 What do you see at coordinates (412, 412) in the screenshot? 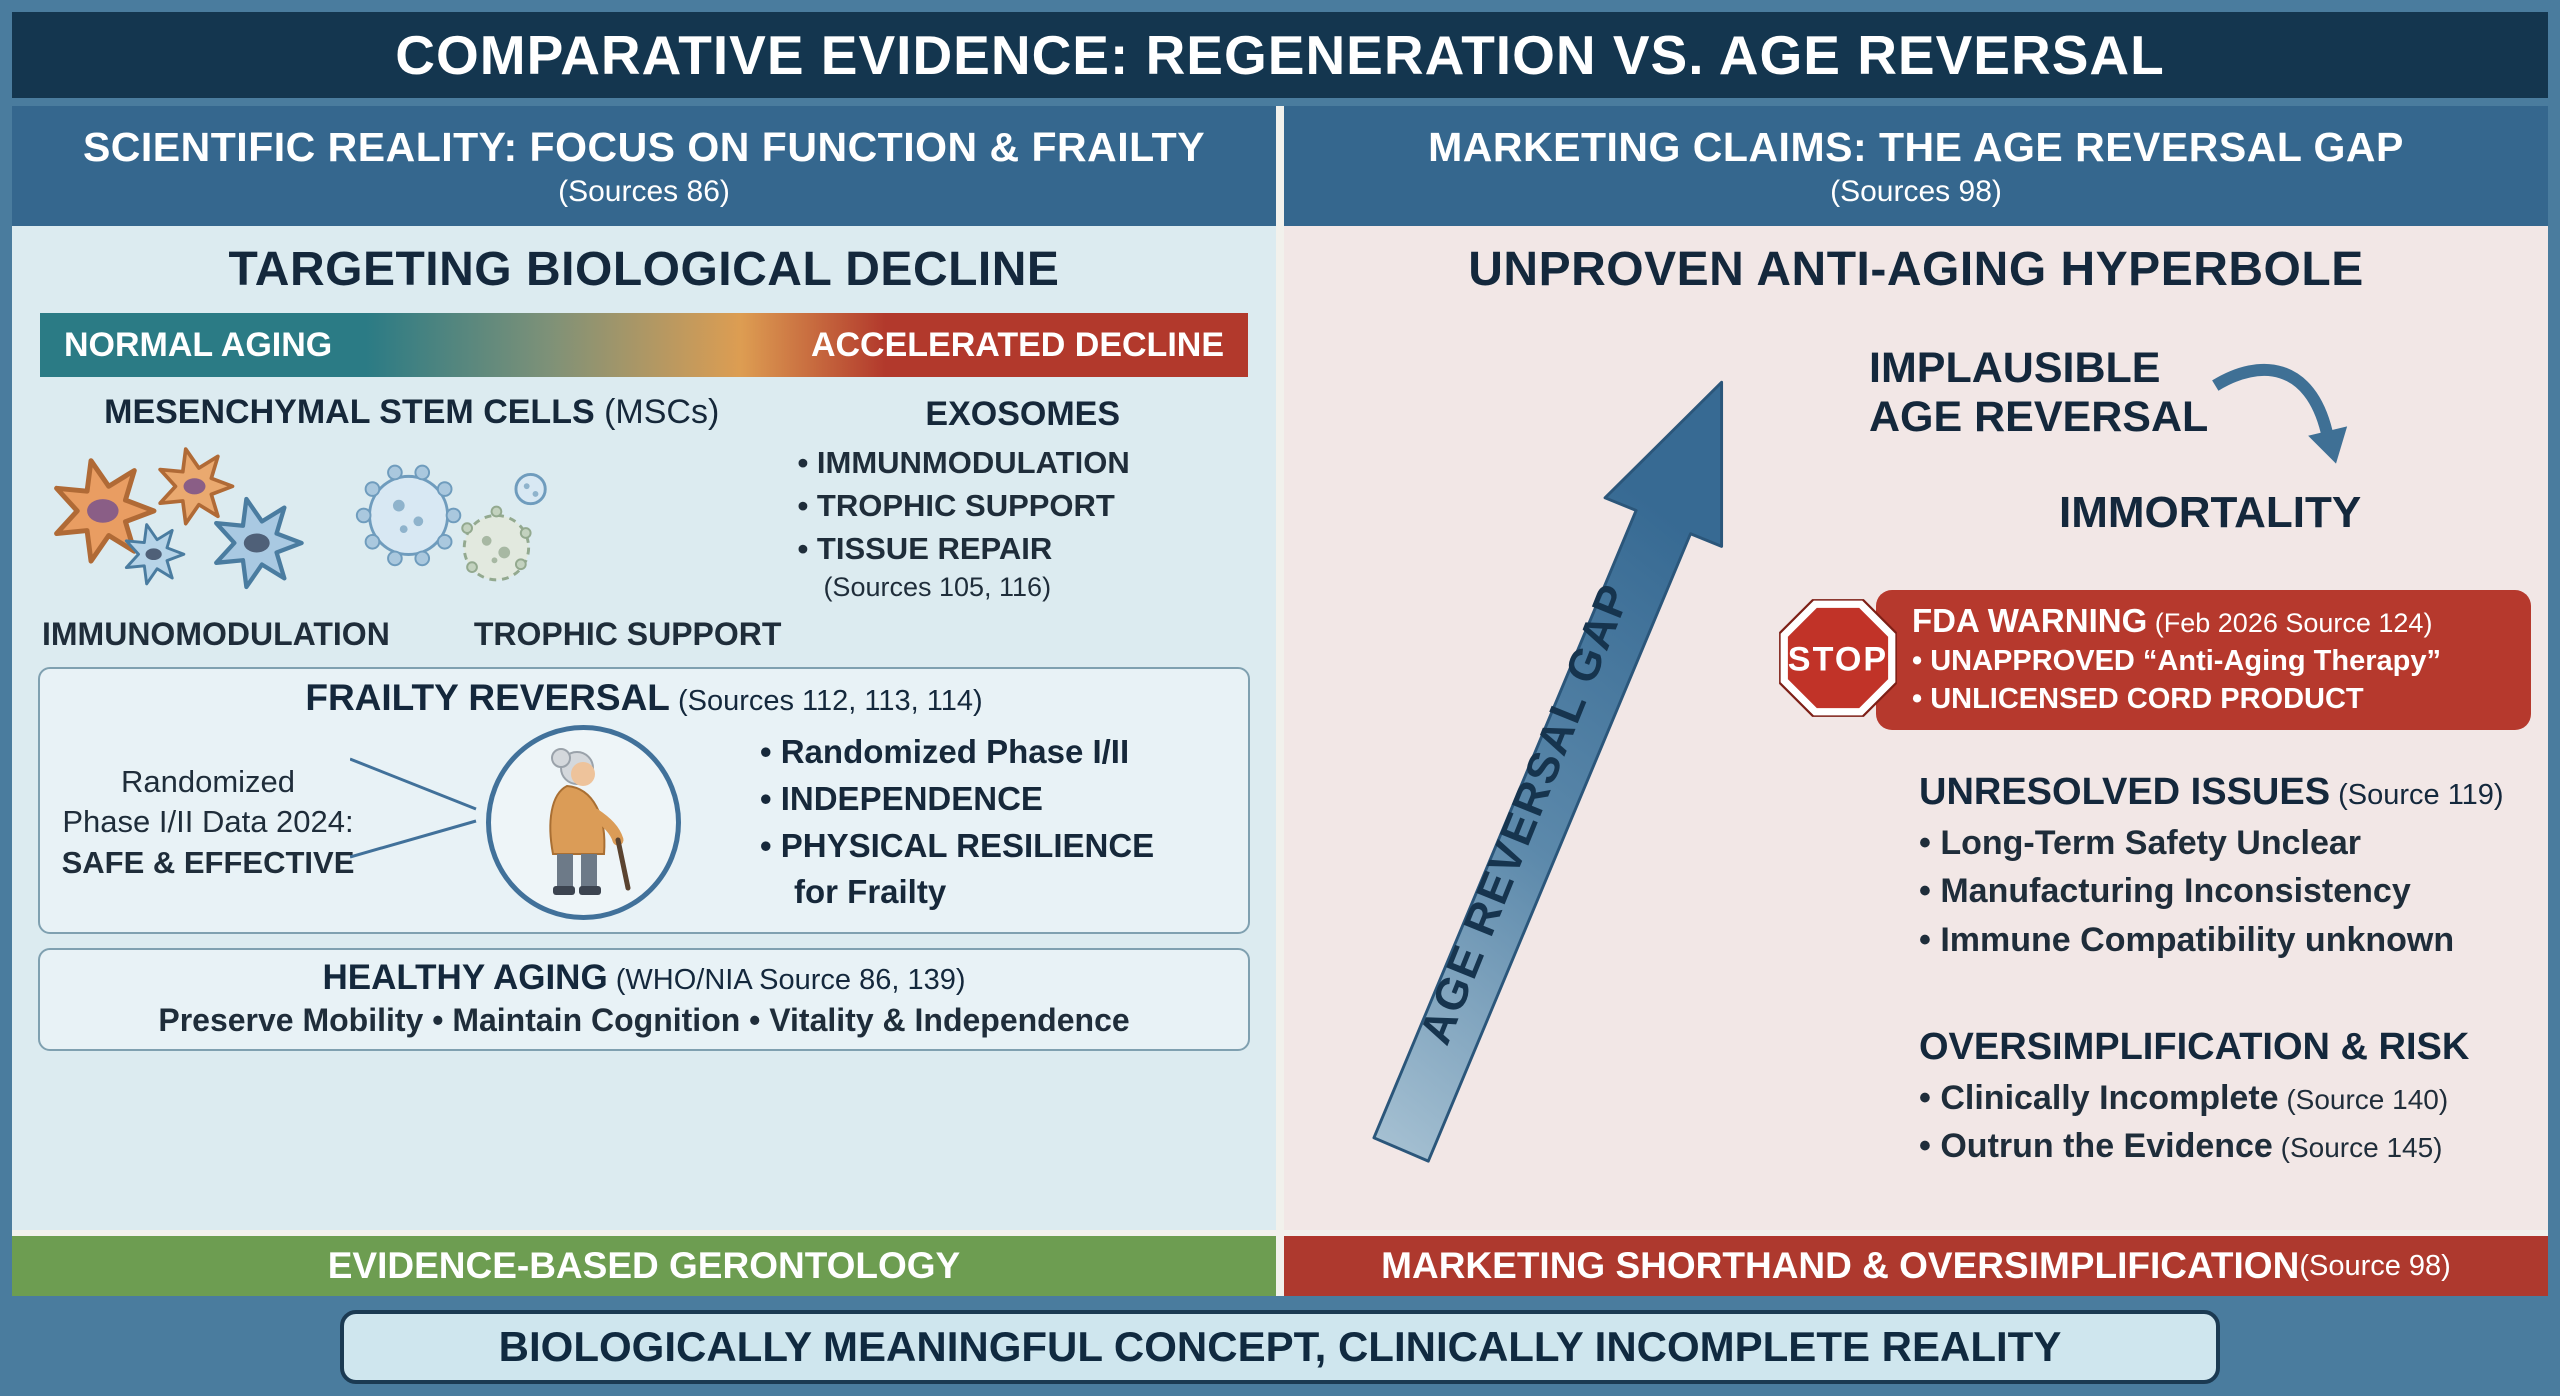
I see `msc-title: MESENCHYMAL STEM CELLS (MSCs)` at bounding box center [412, 412].